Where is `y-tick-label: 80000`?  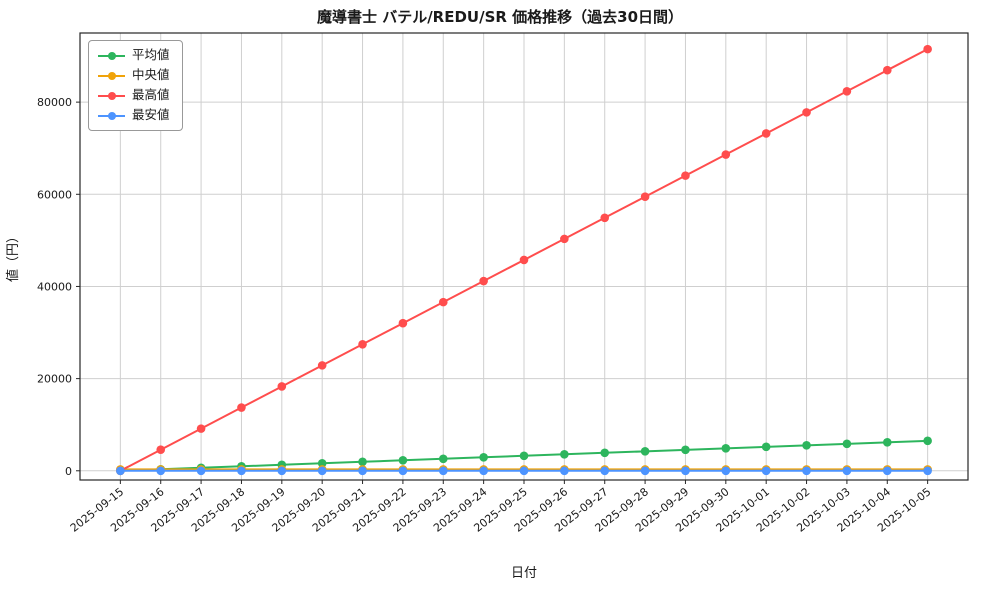
y-tick-label: 80000 is located at coordinates (54, 102).